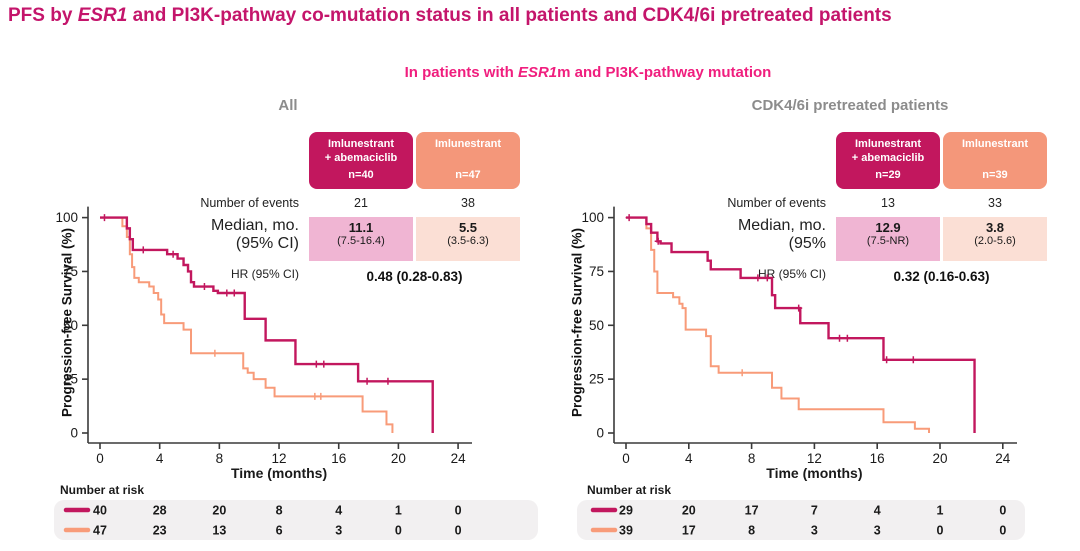  I want to click on risk-count: 4, so click(877, 511).